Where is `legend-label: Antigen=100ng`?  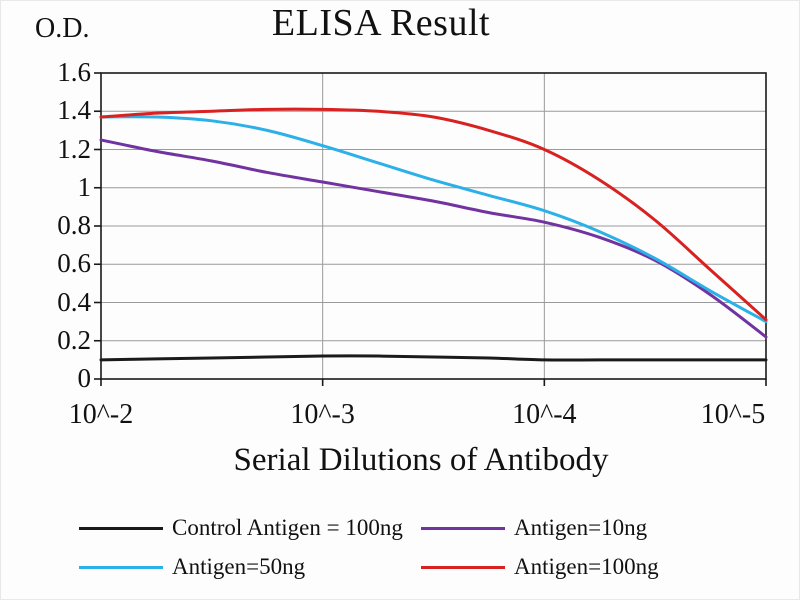
legend-label: Antigen=100ng is located at coordinates (586, 566).